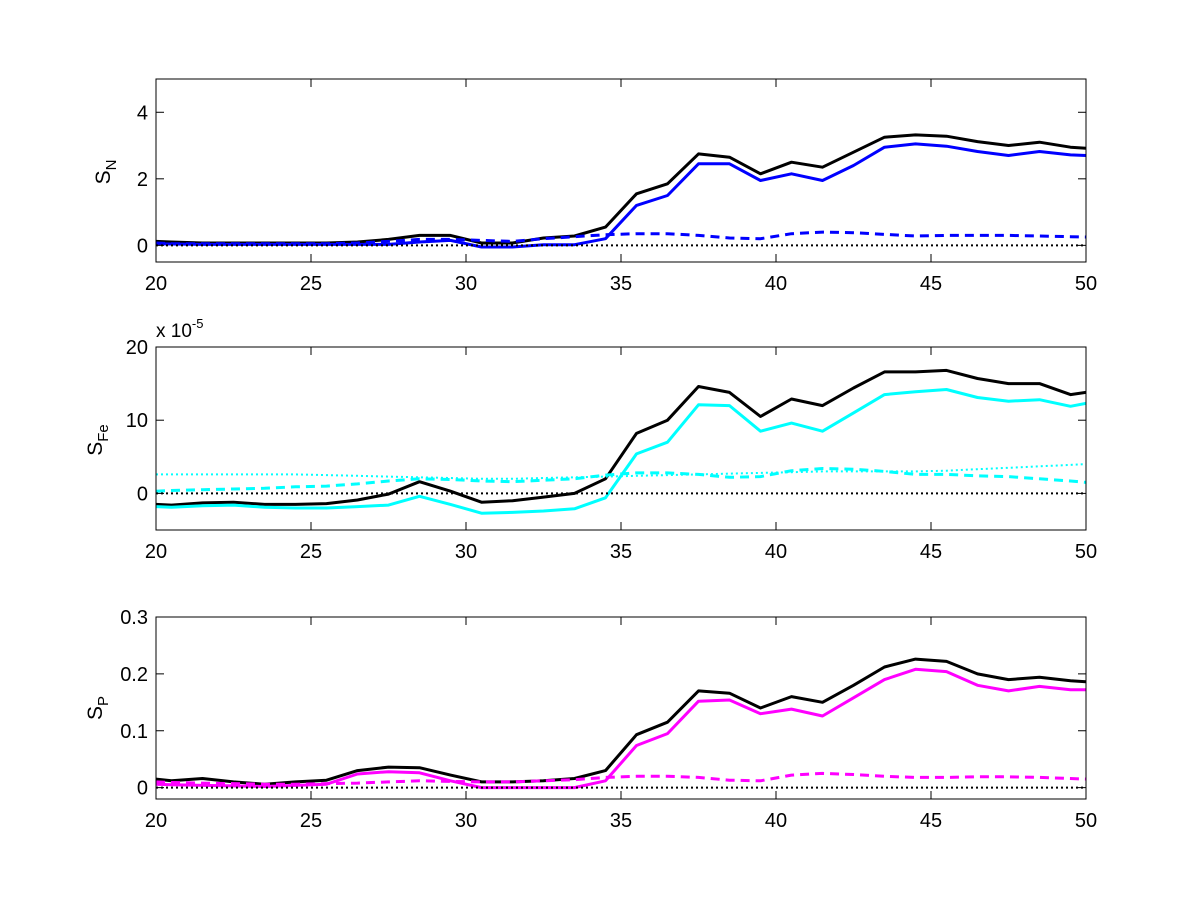 The width and height of the screenshot is (1200, 900). Describe the element at coordinates (621, 778) in the screenshot. I see `series-line-sp-component-dashed` at that location.